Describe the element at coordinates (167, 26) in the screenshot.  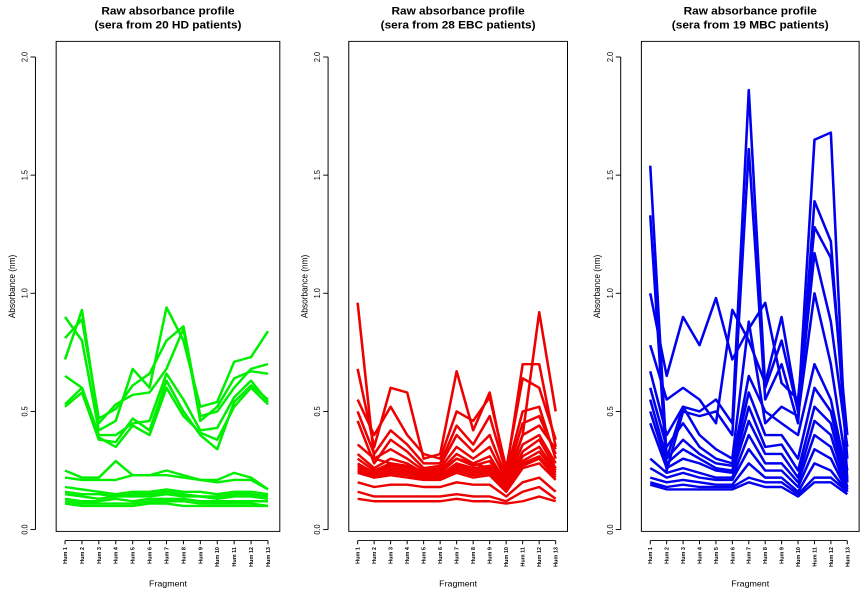
I see `chart-subtitle: (sera from 20 HD patients)` at that location.